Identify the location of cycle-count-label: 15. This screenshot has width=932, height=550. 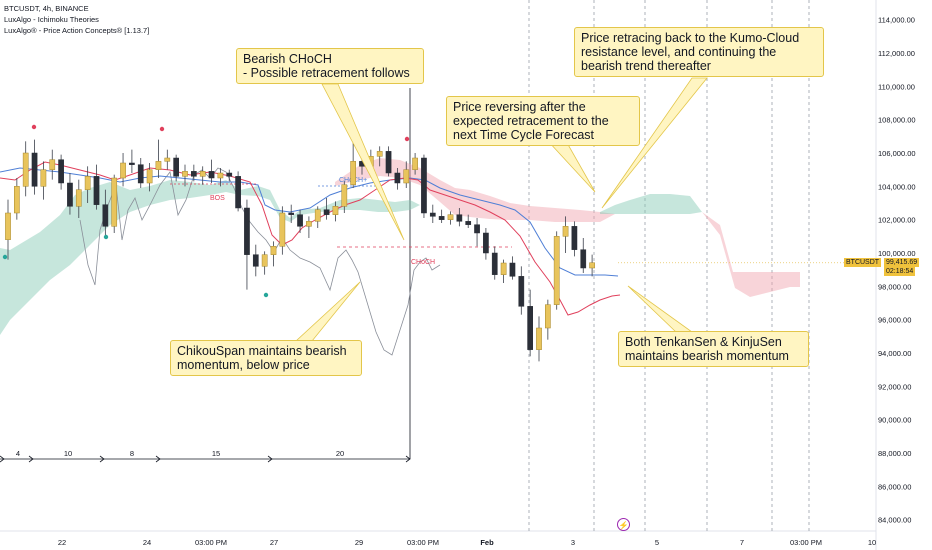
(216, 453).